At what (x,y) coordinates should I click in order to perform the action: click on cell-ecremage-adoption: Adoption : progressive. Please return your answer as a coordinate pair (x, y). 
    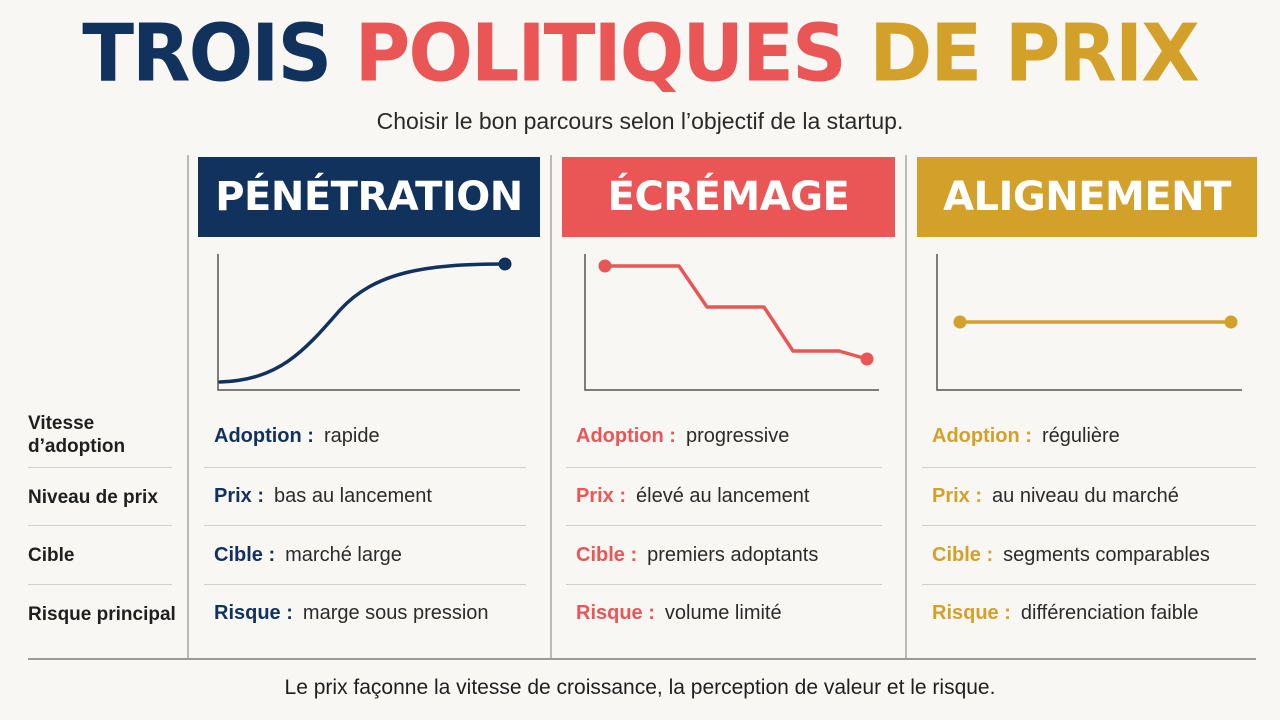
    Looking at the image, I should click on (682, 436).